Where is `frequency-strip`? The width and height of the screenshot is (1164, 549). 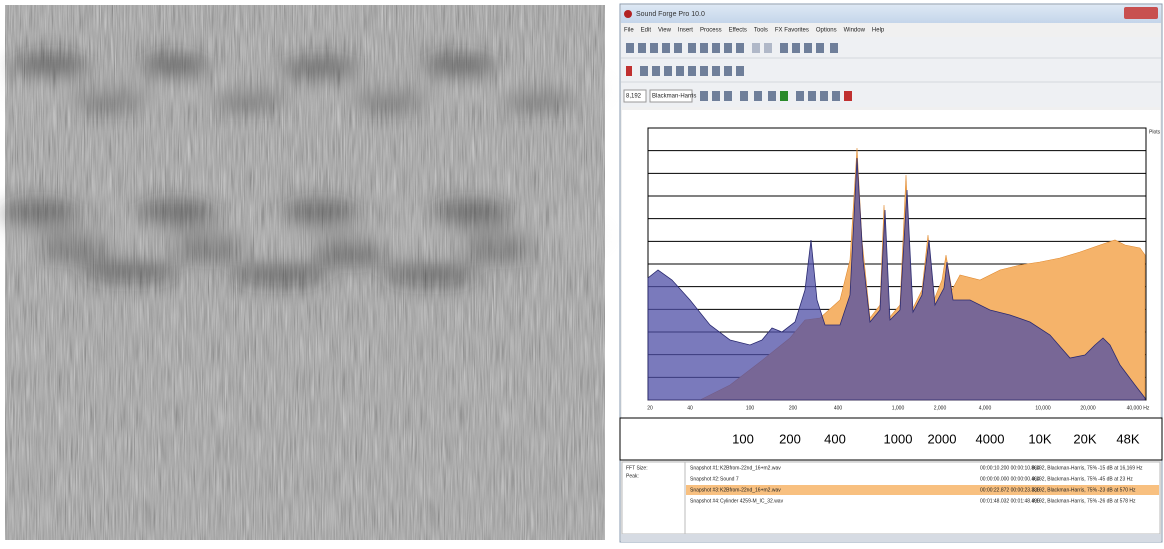 frequency-strip is located at coordinates (891, 439).